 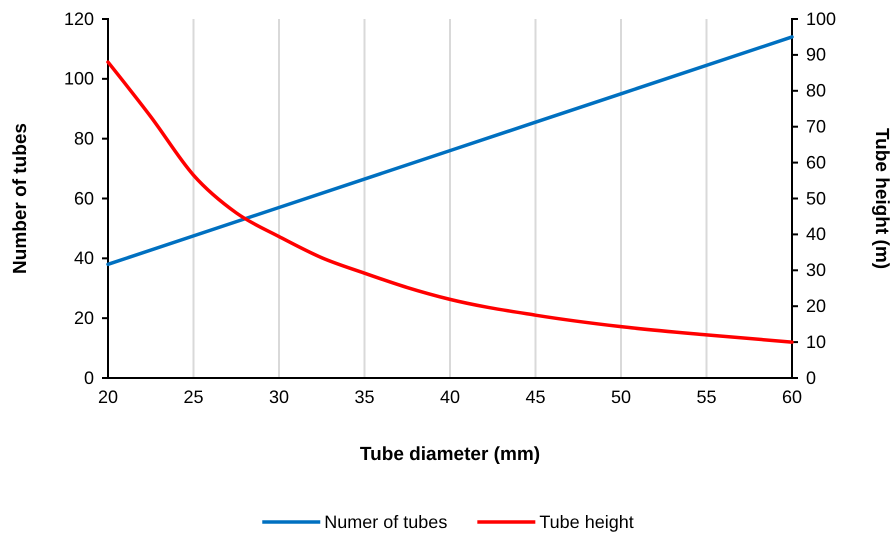 What do you see at coordinates (816, 306) in the screenshot?
I see `y2-tick-label: 20` at bounding box center [816, 306].